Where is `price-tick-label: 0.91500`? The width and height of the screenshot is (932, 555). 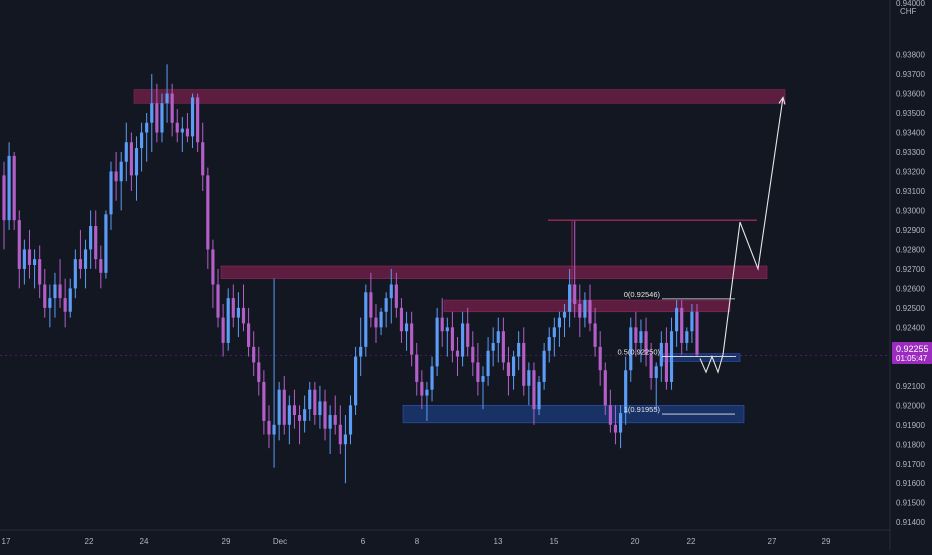
price-tick-label: 0.91500 is located at coordinates (910, 503).